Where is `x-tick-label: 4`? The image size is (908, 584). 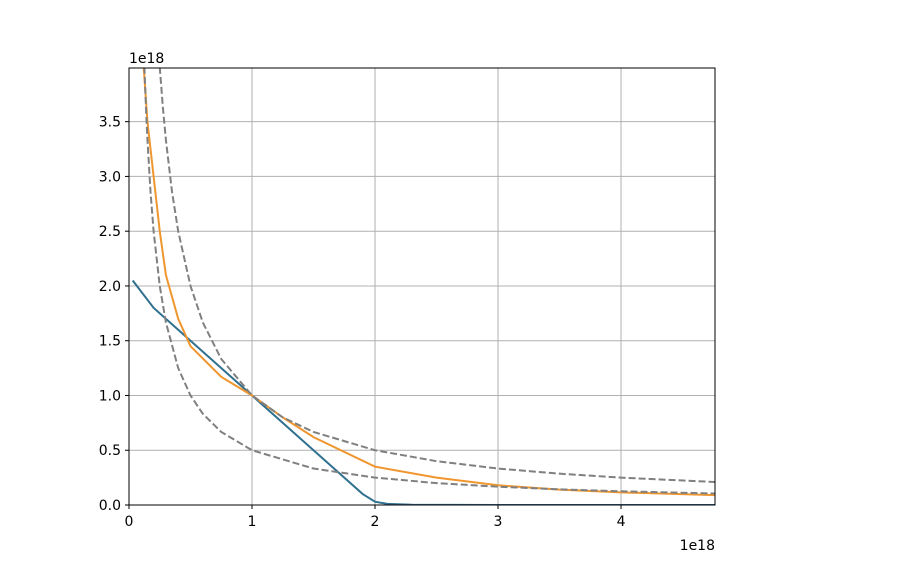
x-tick-label: 4 is located at coordinates (621, 522).